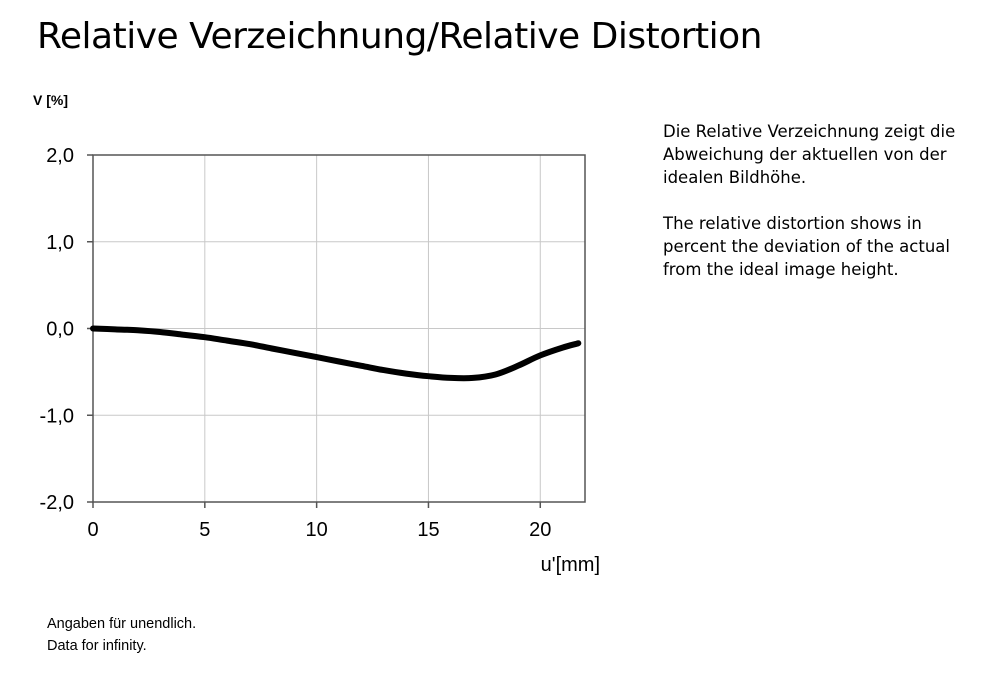 The width and height of the screenshot is (1000, 675). I want to click on x-axis-ticks: 0 5 10 15 20, so click(319, 521).